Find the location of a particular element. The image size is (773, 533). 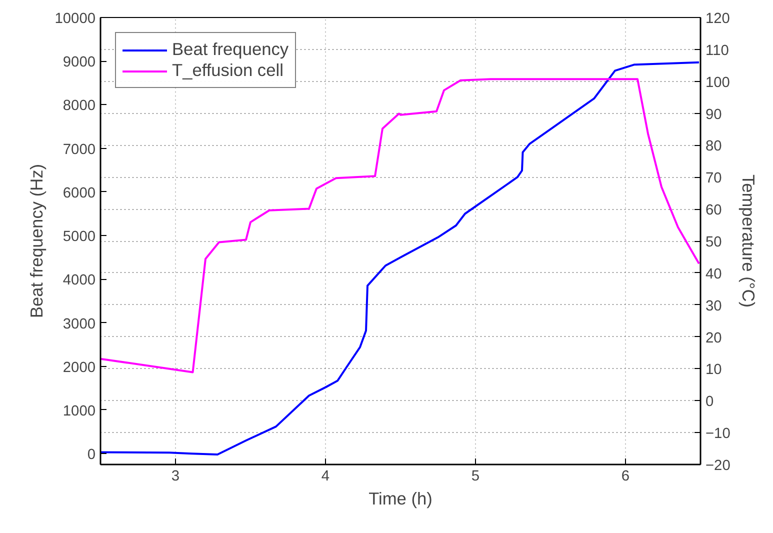

y2-tick-label: 0 is located at coordinates (710, 402).